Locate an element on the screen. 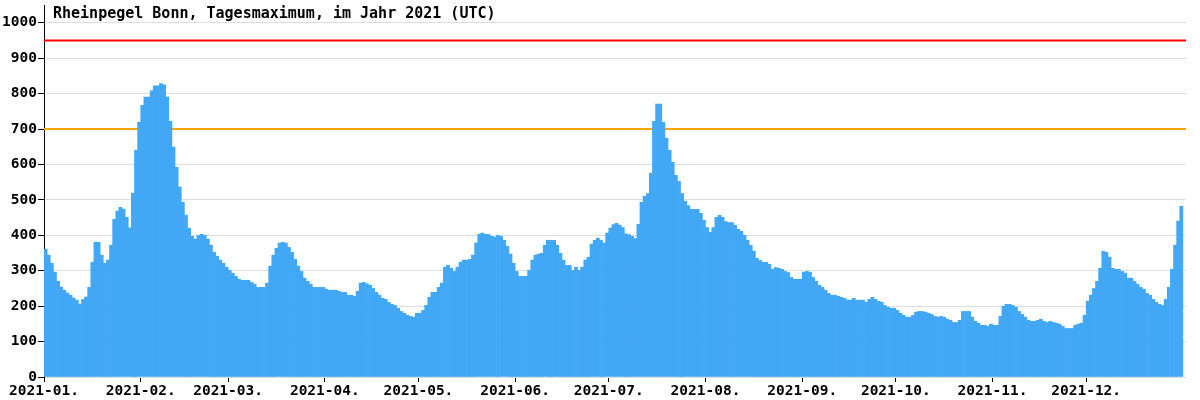 Image resolution: width=1200 pixels, height=400 pixels. y-tick-label: 400 is located at coordinates (23, 234).